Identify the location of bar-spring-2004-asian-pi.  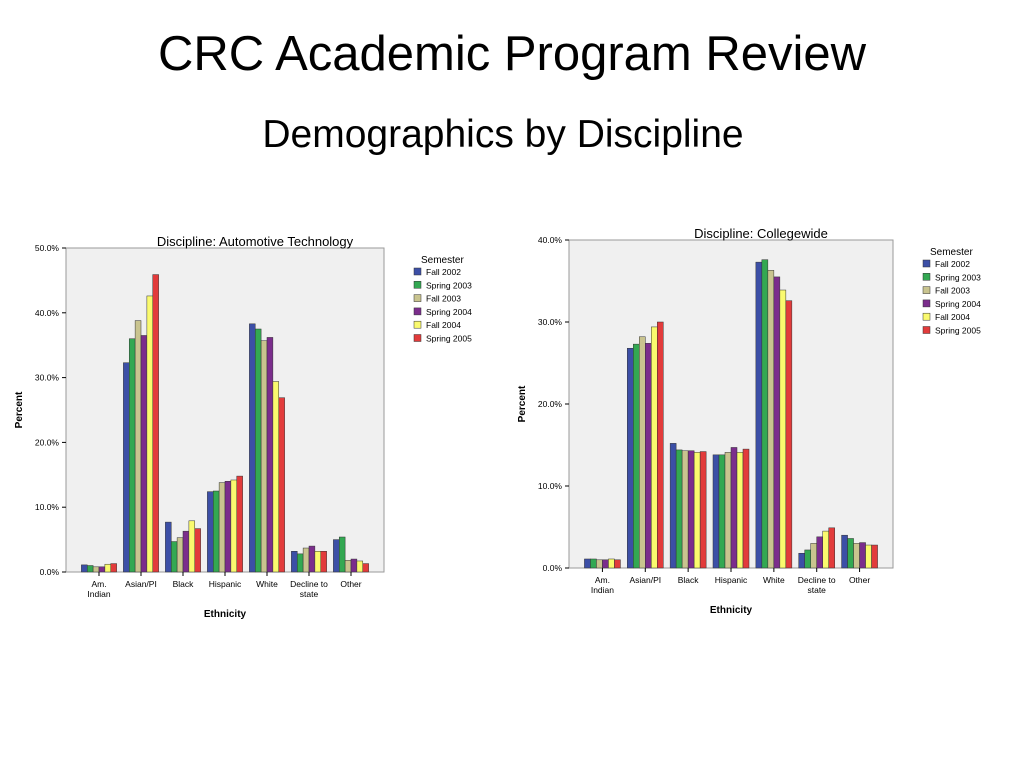
(648, 456).